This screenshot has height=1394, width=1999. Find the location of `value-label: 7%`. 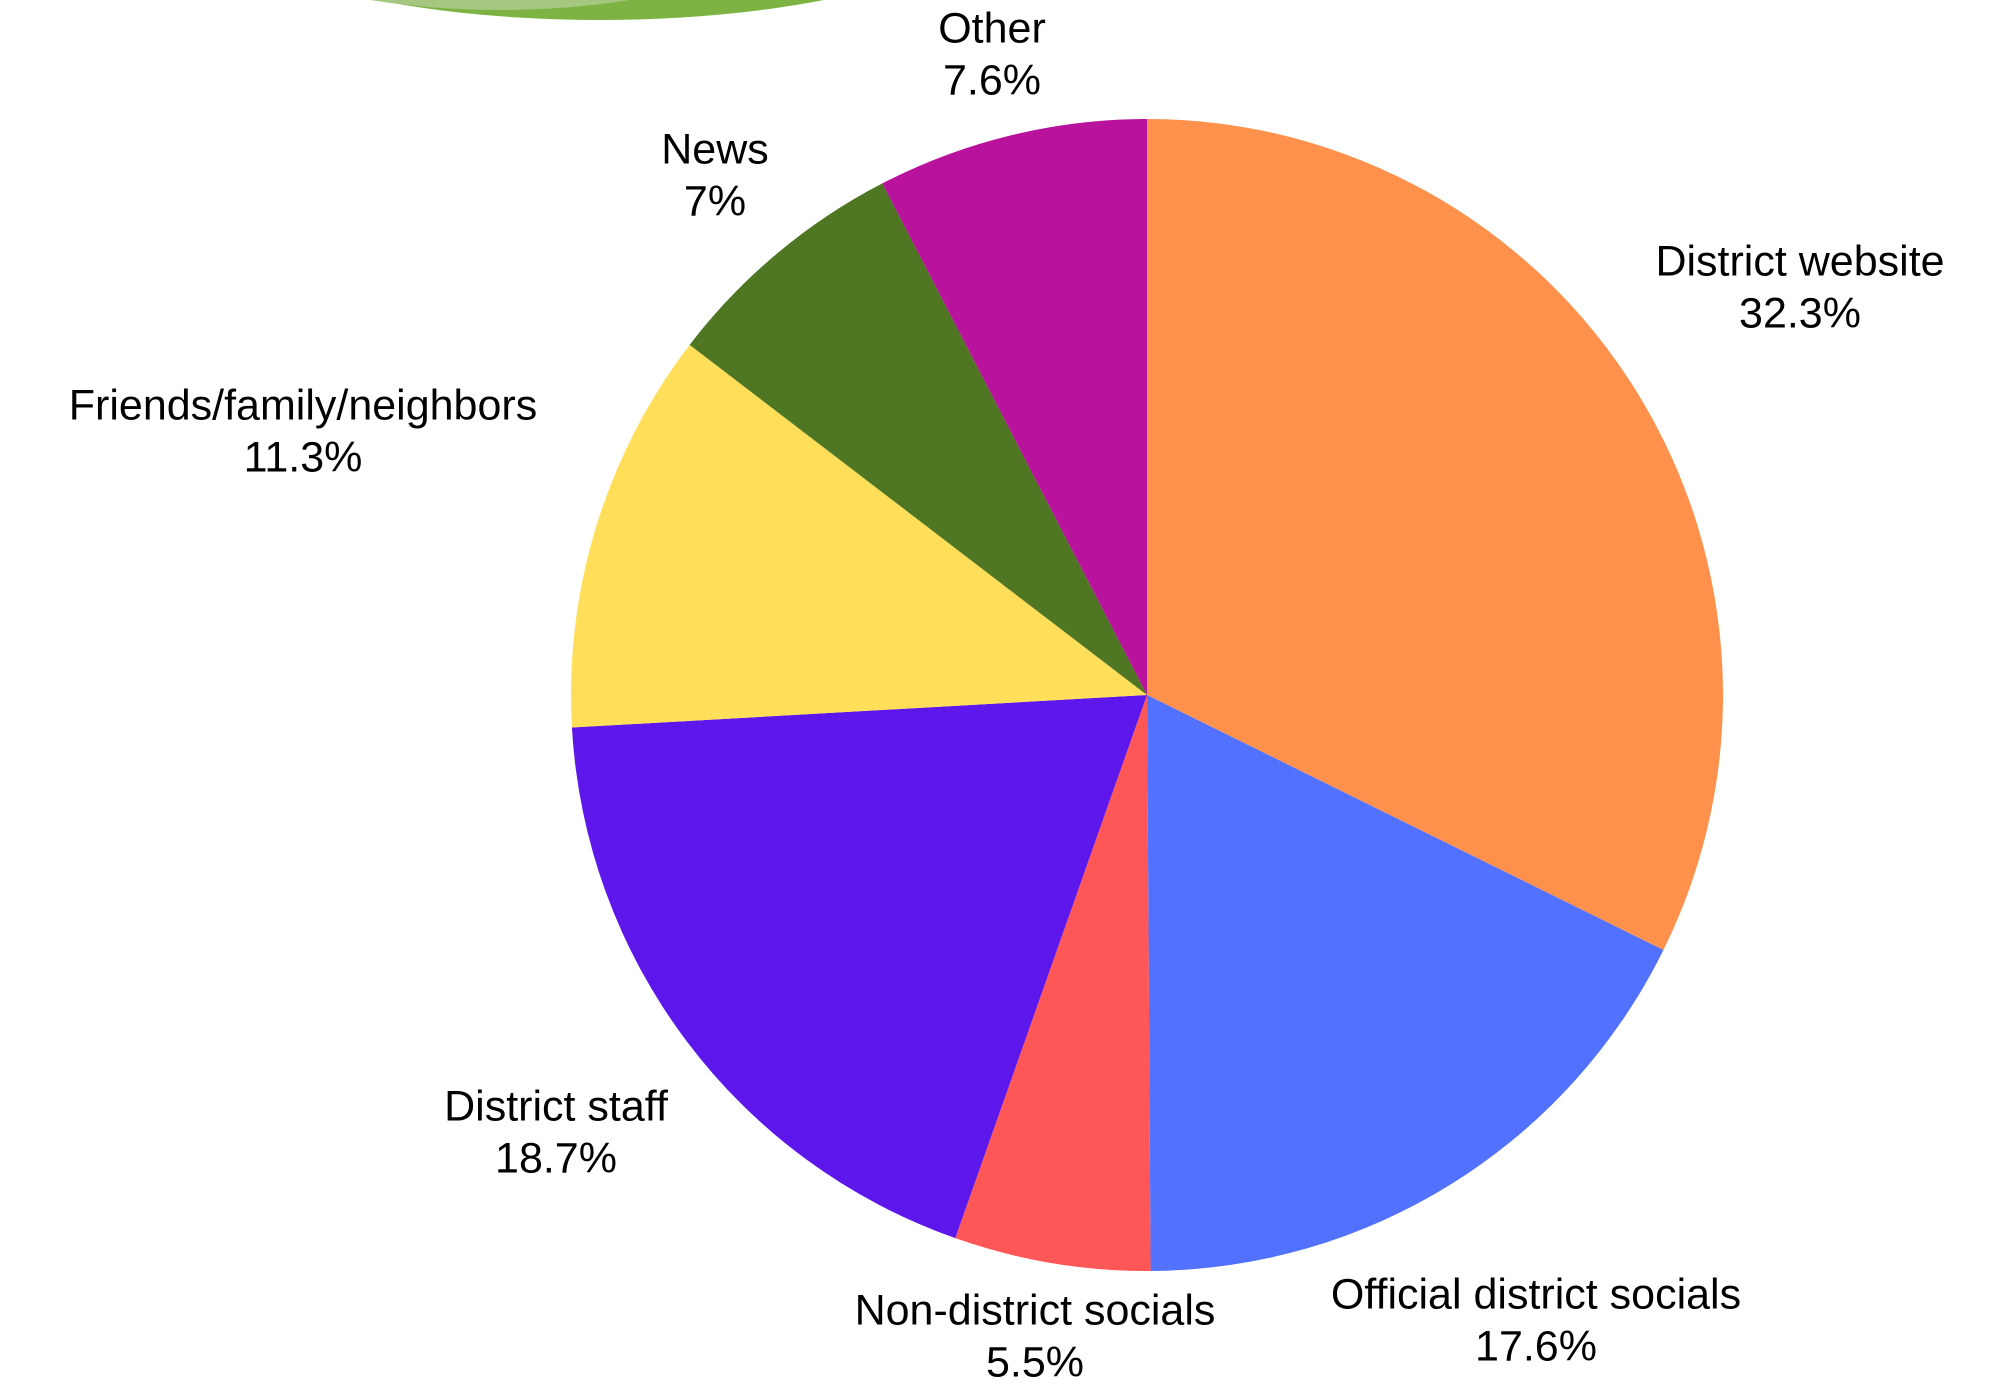

value-label: 7% is located at coordinates (715, 201).